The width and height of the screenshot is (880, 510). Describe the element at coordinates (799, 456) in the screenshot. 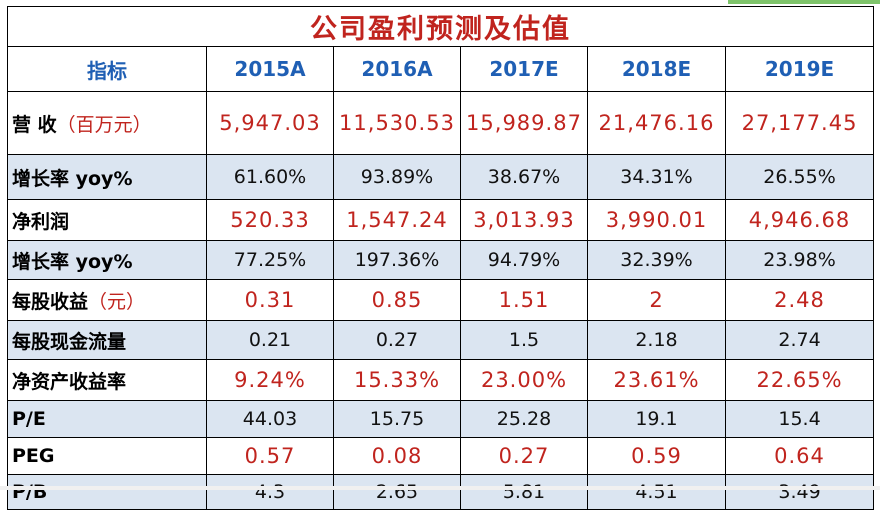

I see `value-cell: 0.64` at that location.